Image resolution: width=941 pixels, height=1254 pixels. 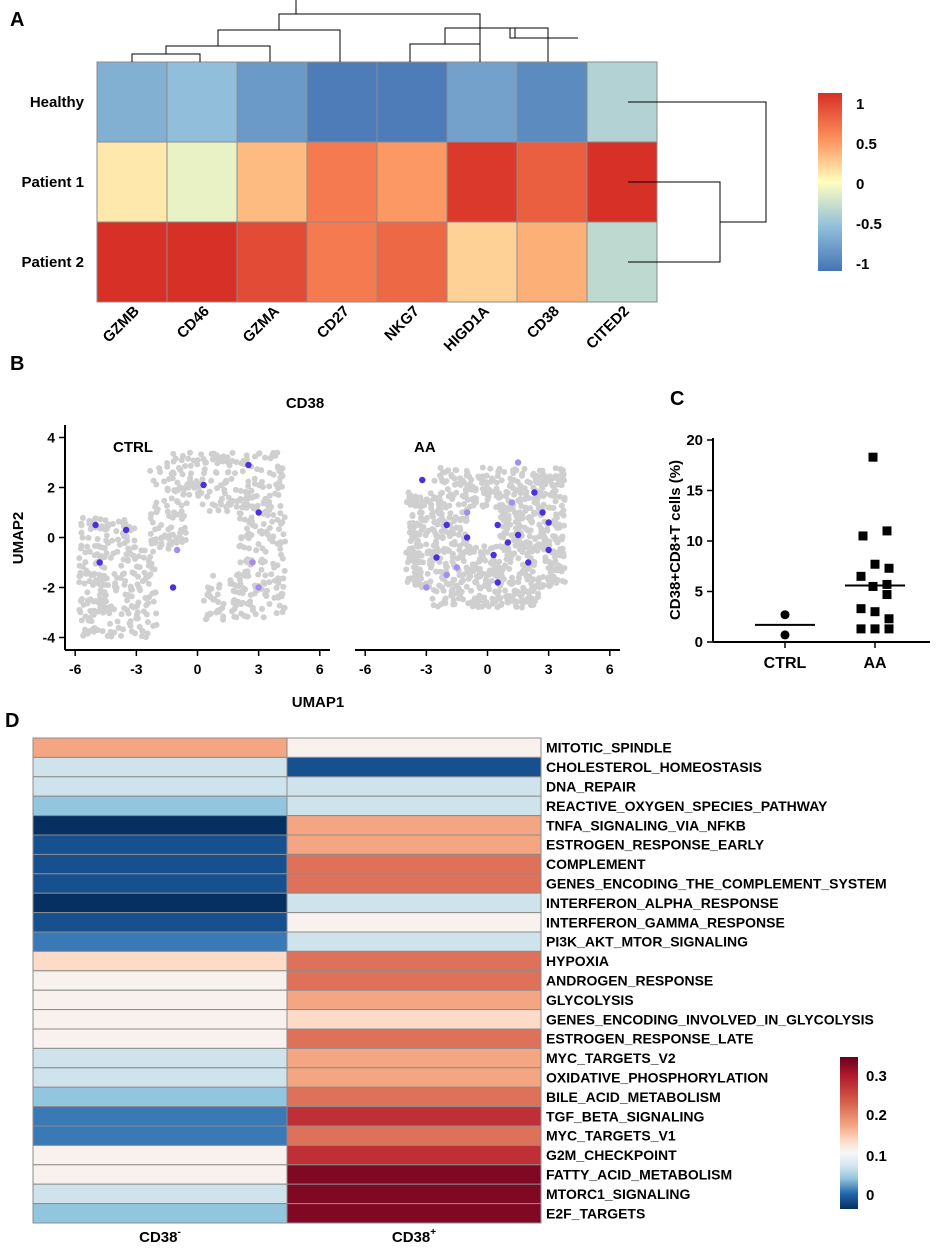 What do you see at coordinates (449, 131) in the screenshot?
I see `dendrogram` at bounding box center [449, 131].